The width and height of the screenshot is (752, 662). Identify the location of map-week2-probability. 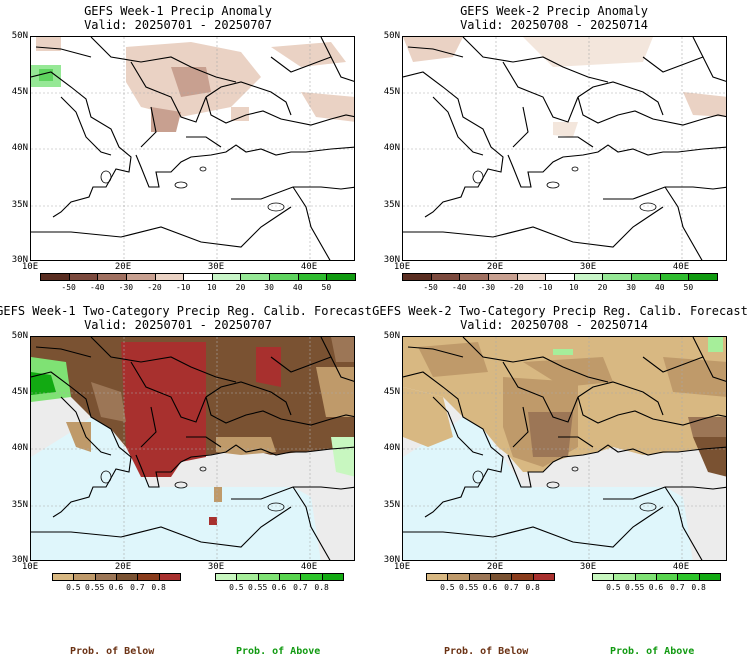
(564, 448).